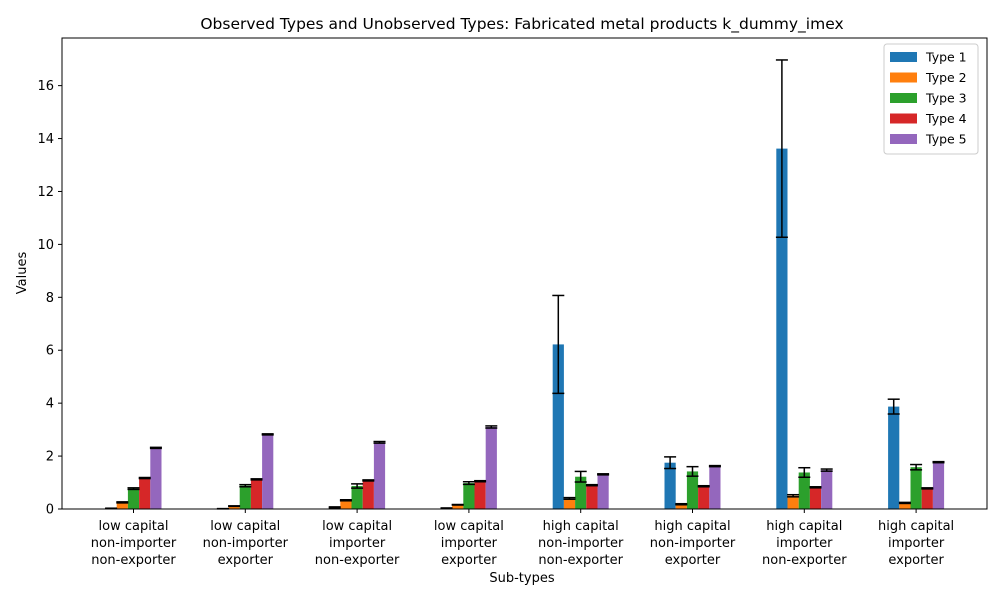  What do you see at coordinates (45, 245) in the screenshot?
I see `y-tick-label: 10` at bounding box center [45, 245].